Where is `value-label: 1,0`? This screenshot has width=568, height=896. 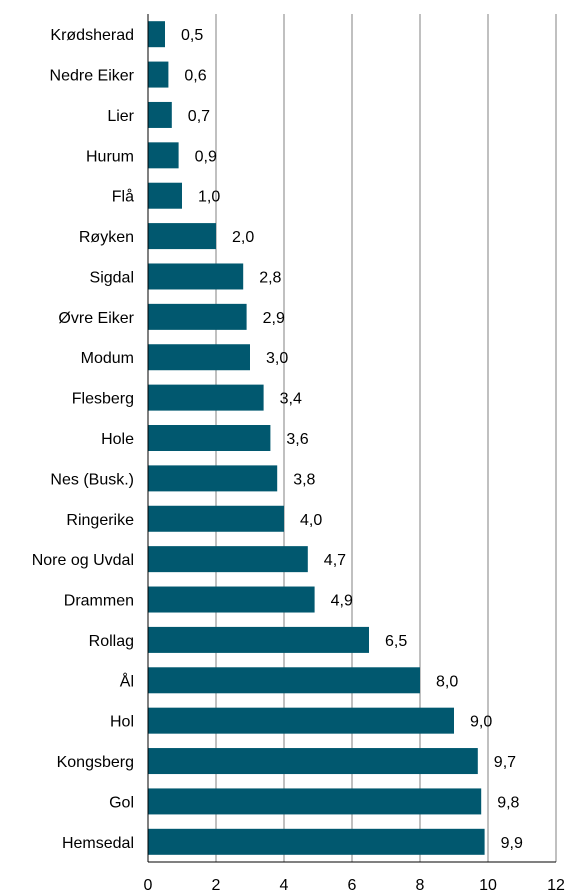 value-label: 1,0 is located at coordinates (209, 197).